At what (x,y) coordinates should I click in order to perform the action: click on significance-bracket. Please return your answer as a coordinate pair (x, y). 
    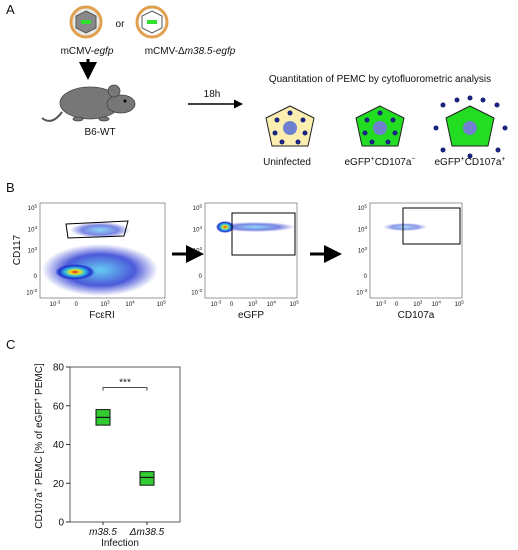
    Looking at the image, I should click on (125, 389).